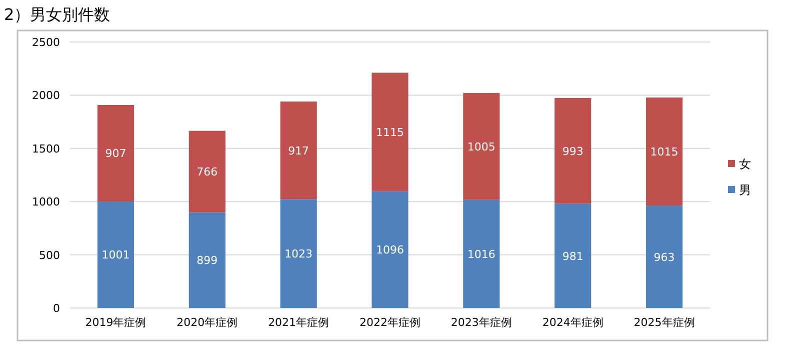 This screenshot has height=347, width=787. I want to click on y-tick-label: 500, so click(49, 255).